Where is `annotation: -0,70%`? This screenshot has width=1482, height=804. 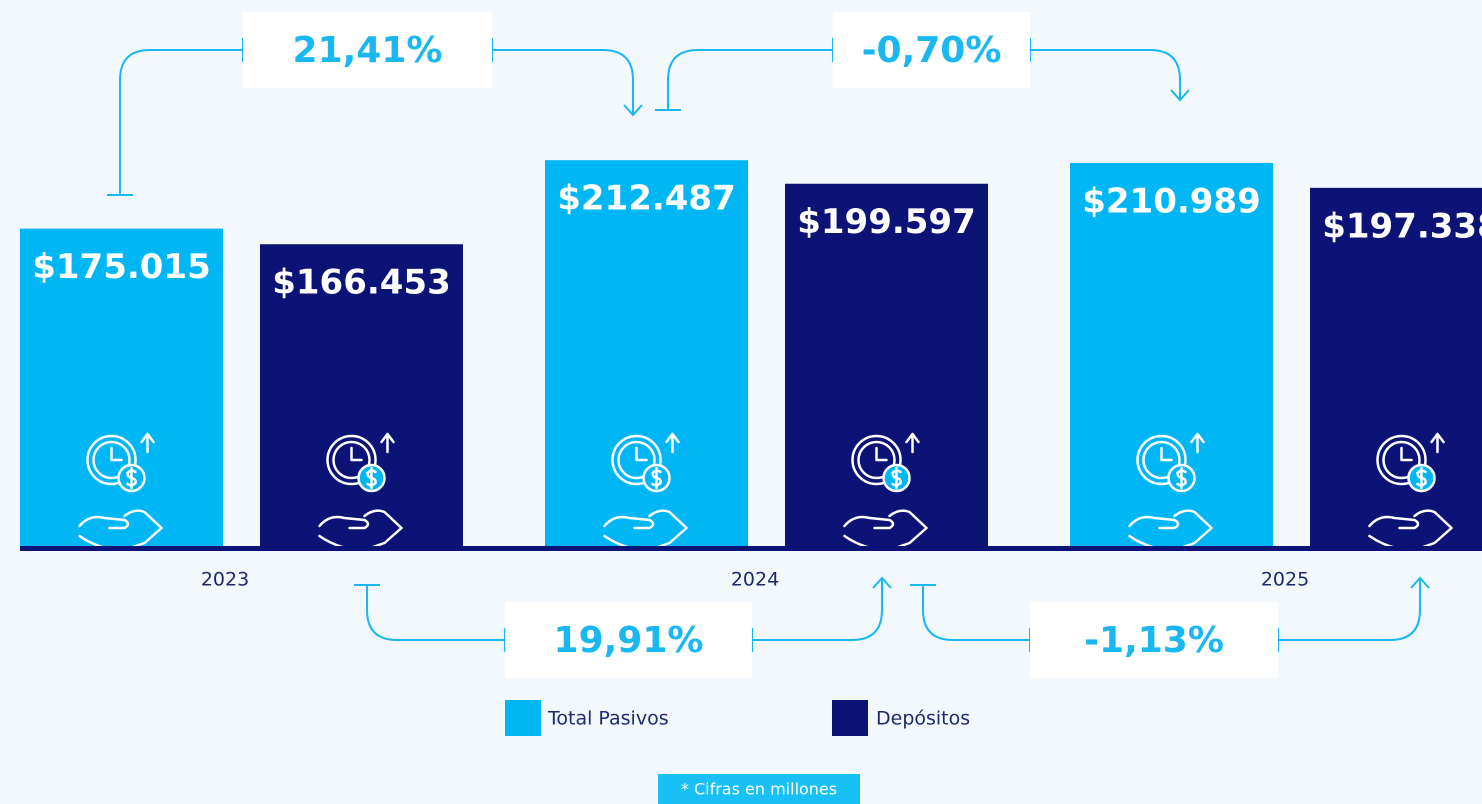
annotation: -0,70% is located at coordinates (932, 50).